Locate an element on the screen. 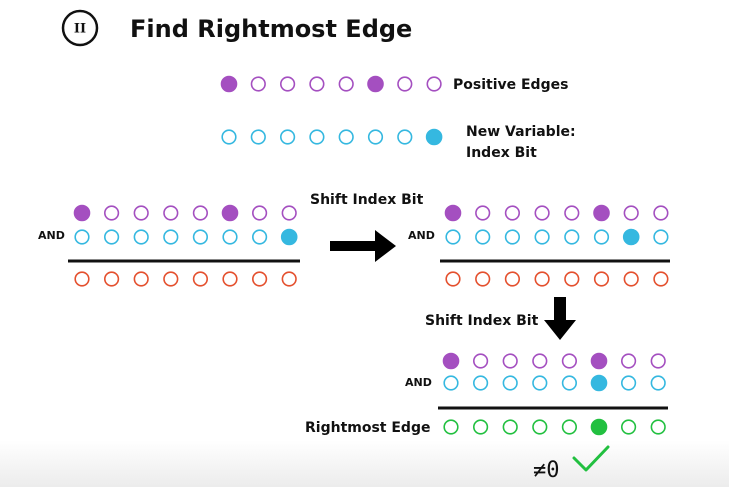 The height and width of the screenshot is (491, 729). arrow-right is located at coordinates (363, 246).